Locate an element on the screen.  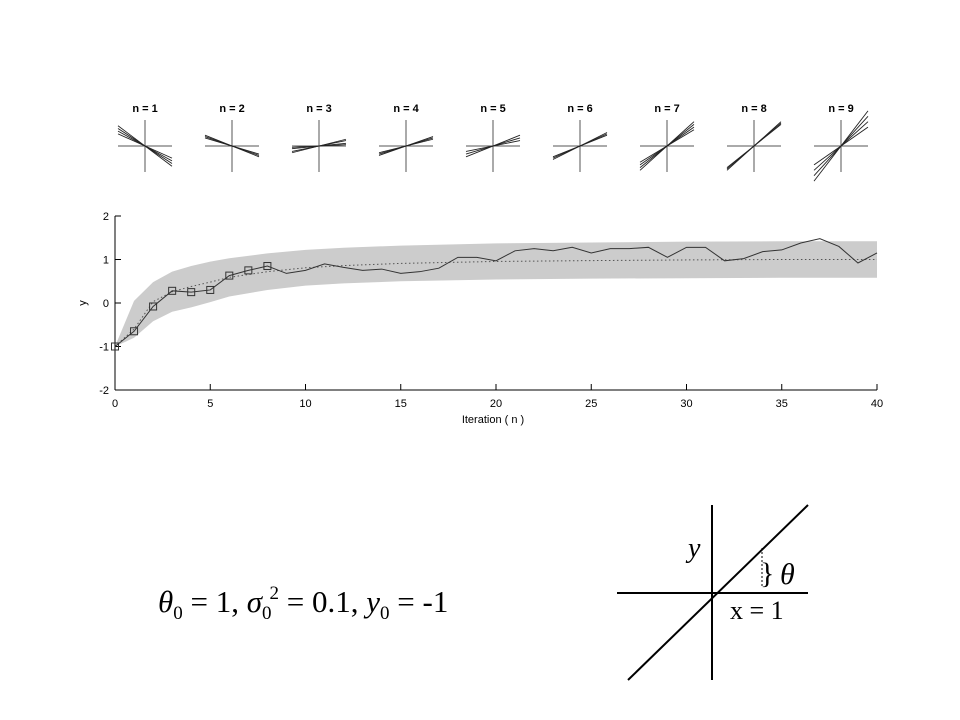
eq-part: = 0.1, is located at coordinates (322, 601).